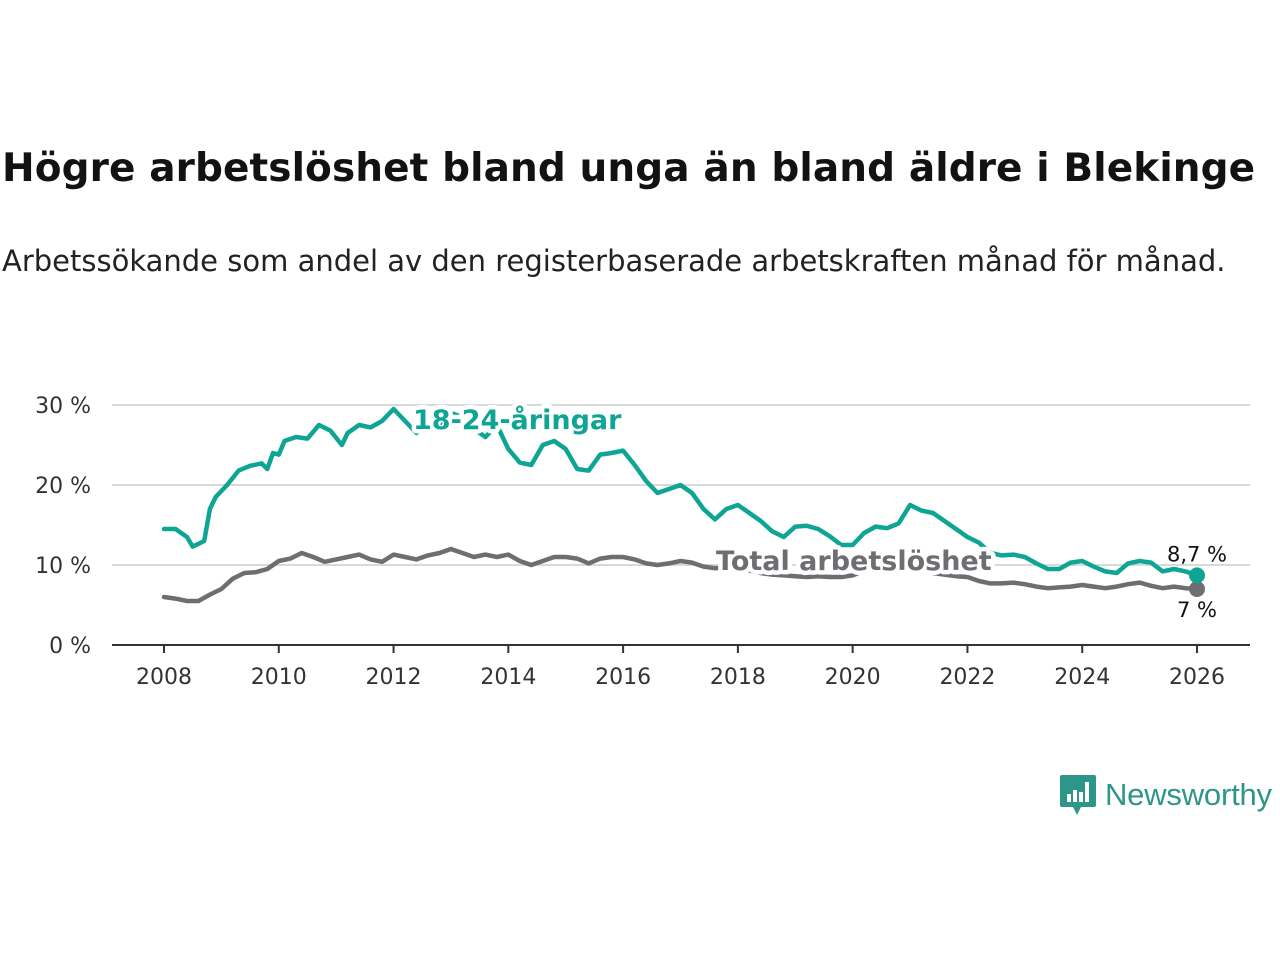 Image resolution: width=1280 pixels, height=960 pixels. Describe the element at coordinates (508, 677) in the screenshot. I see `x-tick-label: 2014` at that location.